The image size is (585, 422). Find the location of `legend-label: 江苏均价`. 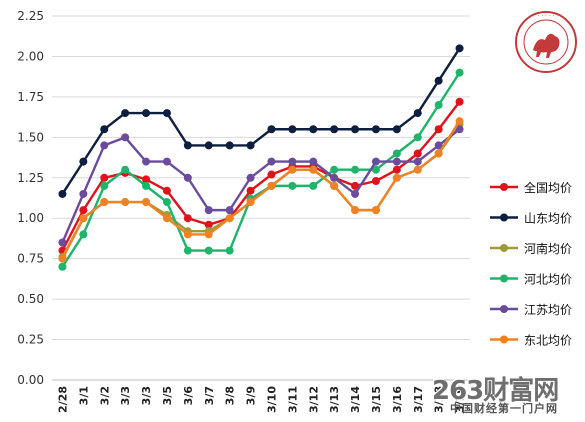

legend-label: 江苏均价 is located at coordinates (548, 310).